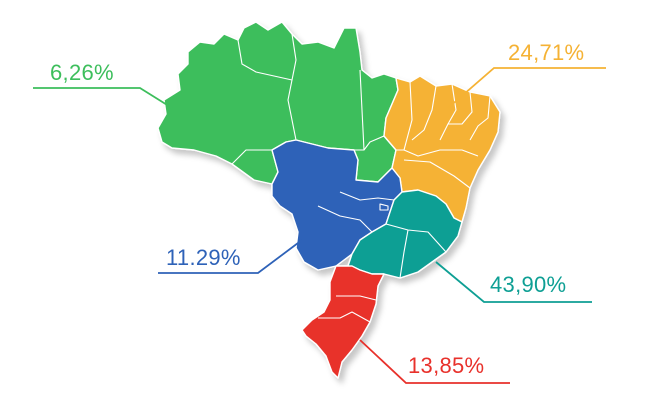 The width and height of the screenshot is (652, 411). I want to click on leader-line-northeast, so click(526, 88).